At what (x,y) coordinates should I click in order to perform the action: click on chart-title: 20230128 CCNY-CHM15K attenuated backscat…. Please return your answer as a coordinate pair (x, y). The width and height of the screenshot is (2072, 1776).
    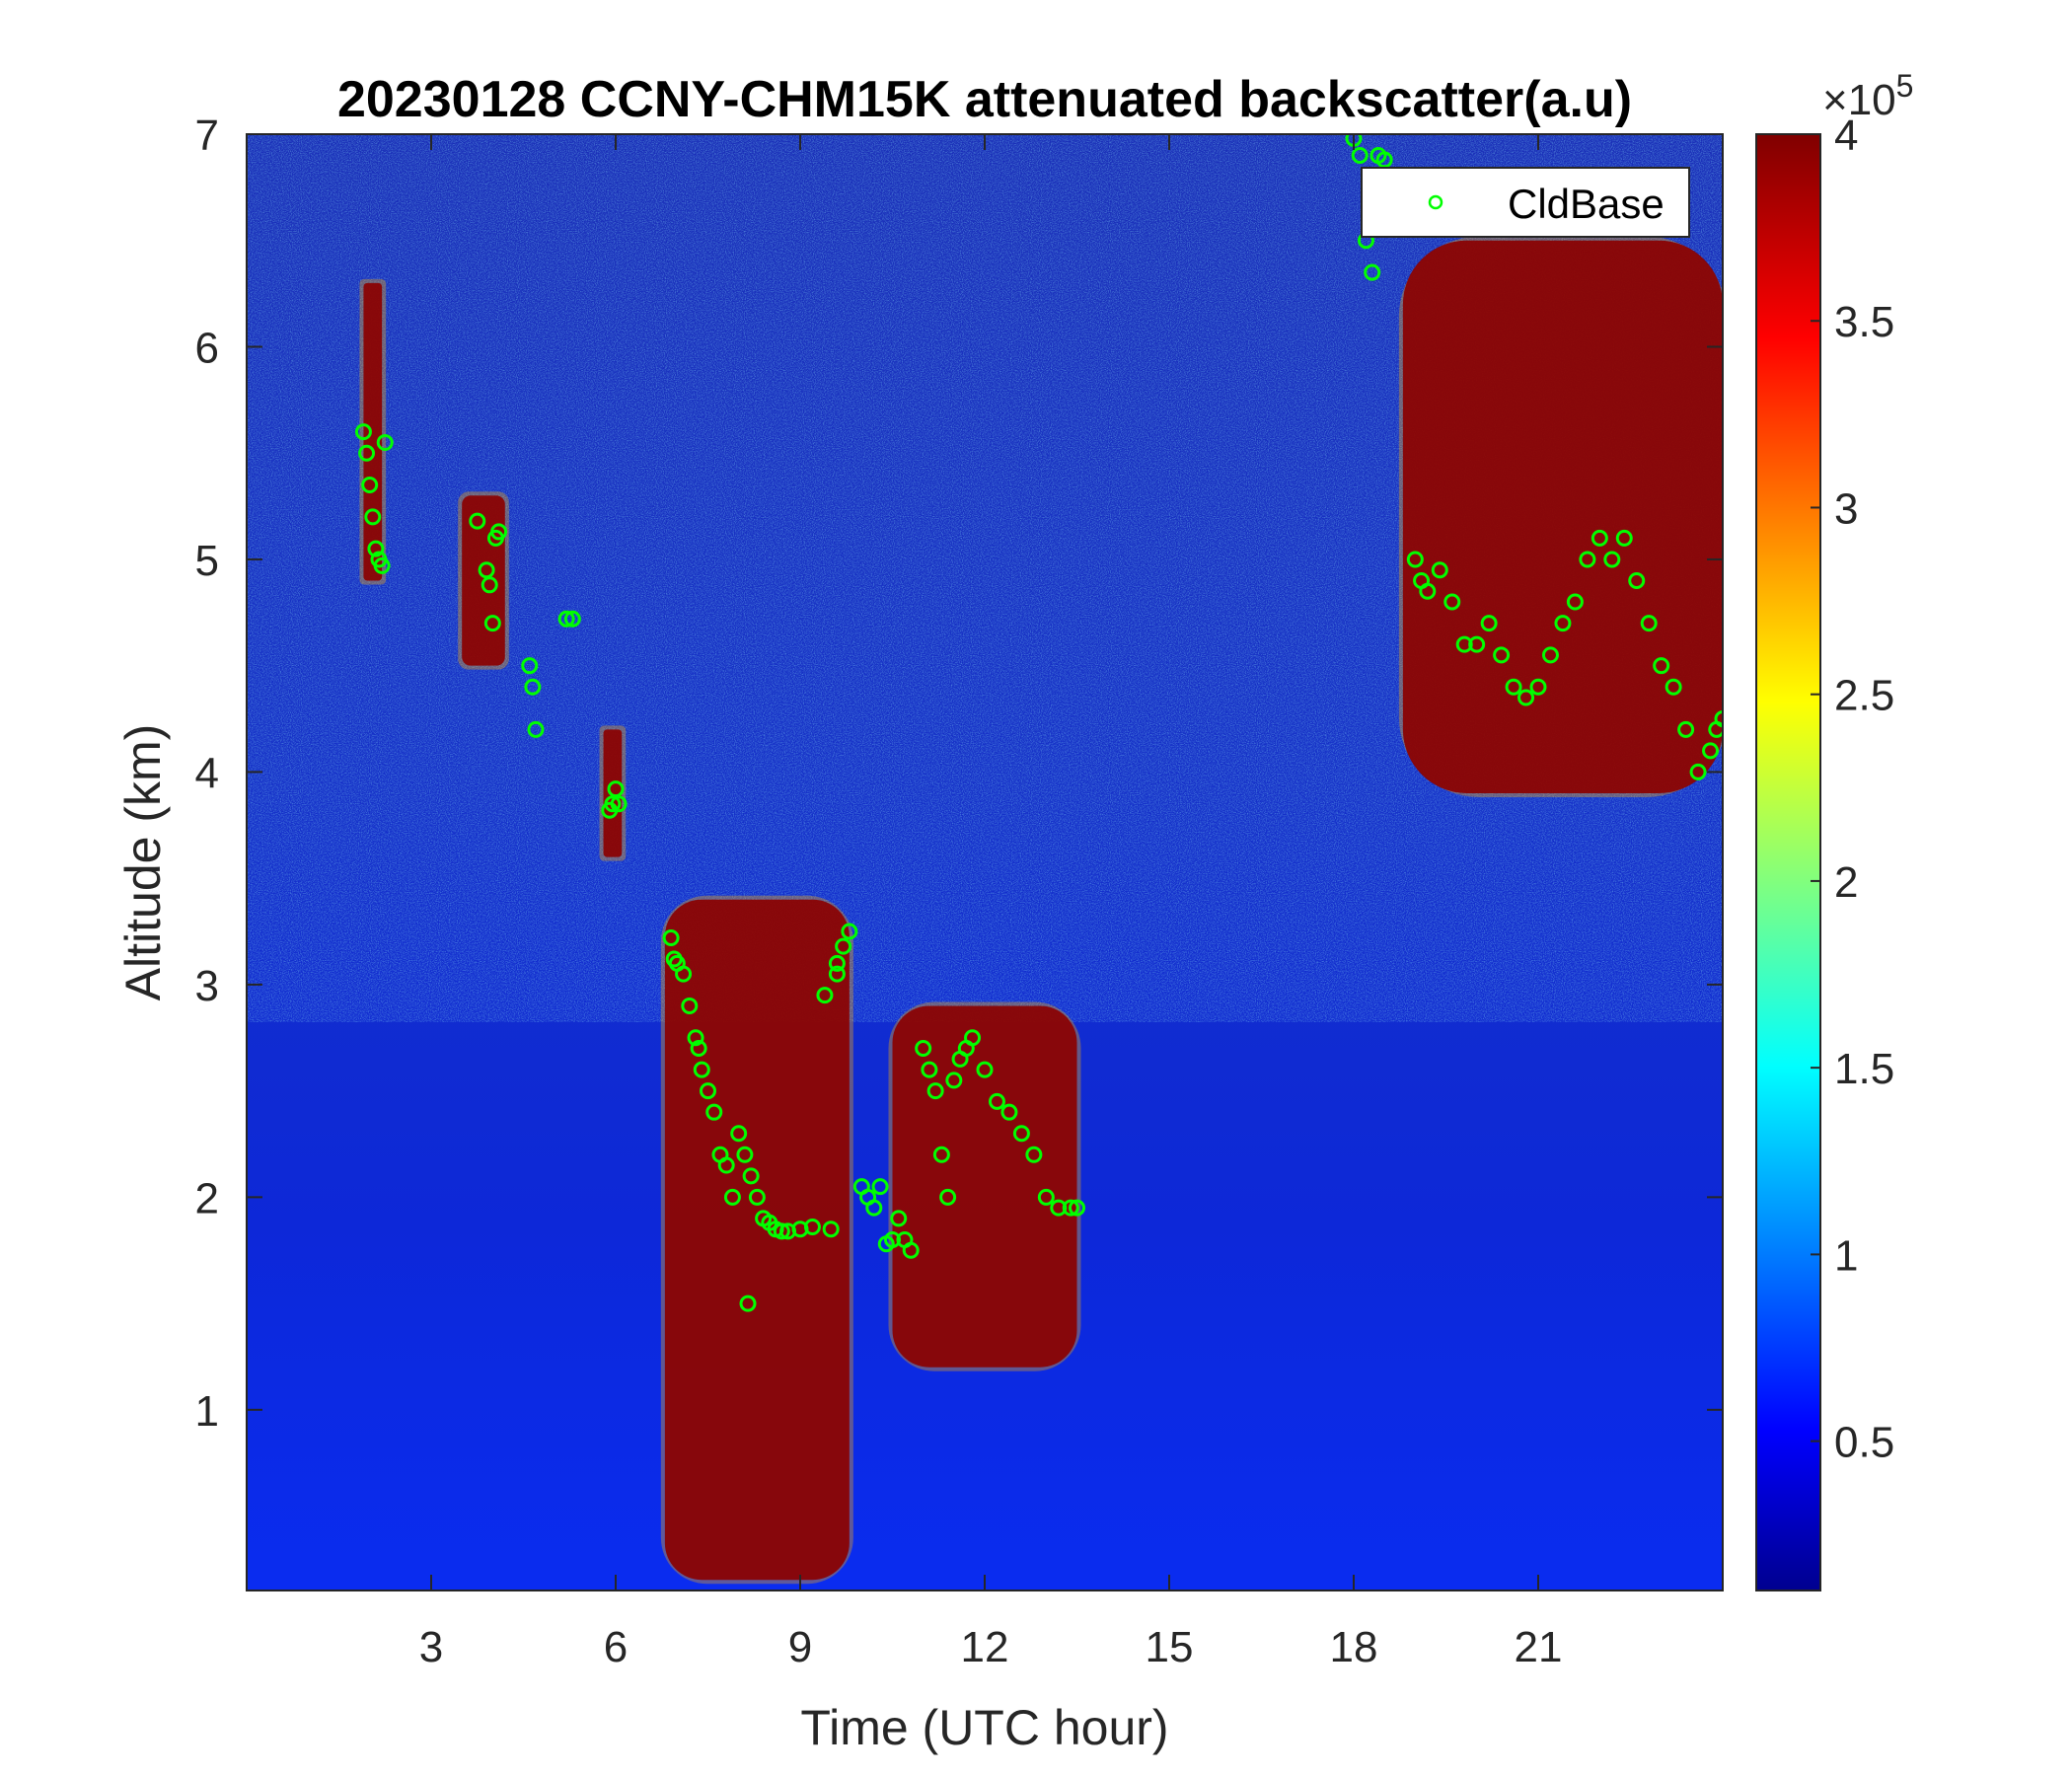
    Looking at the image, I should click on (985, 99).